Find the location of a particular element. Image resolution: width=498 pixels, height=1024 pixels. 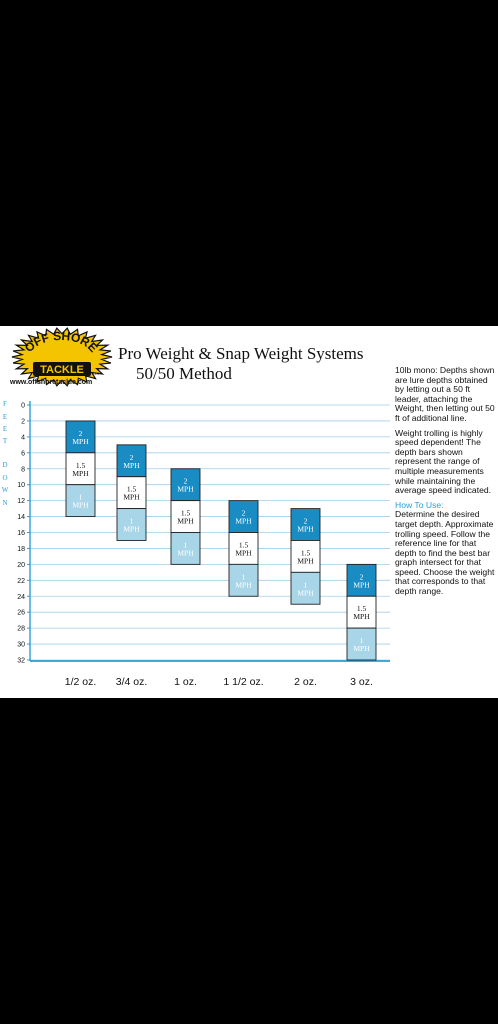

y-tick-label: 10 is located at coordinates (21, 485).